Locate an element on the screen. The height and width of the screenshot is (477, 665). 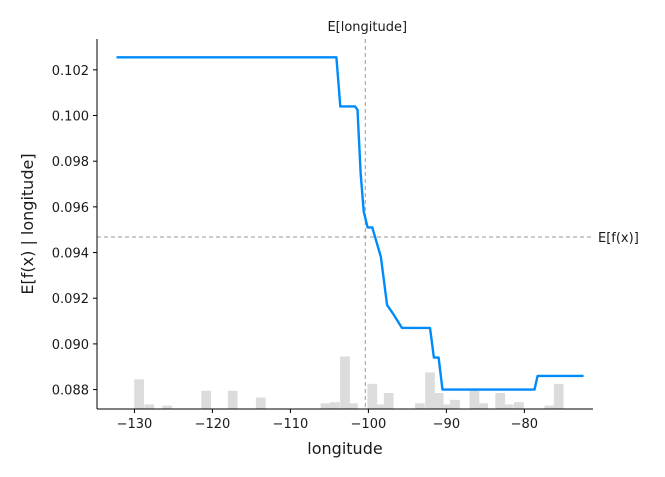
histogram-layer is located at coordinates (349, 382).